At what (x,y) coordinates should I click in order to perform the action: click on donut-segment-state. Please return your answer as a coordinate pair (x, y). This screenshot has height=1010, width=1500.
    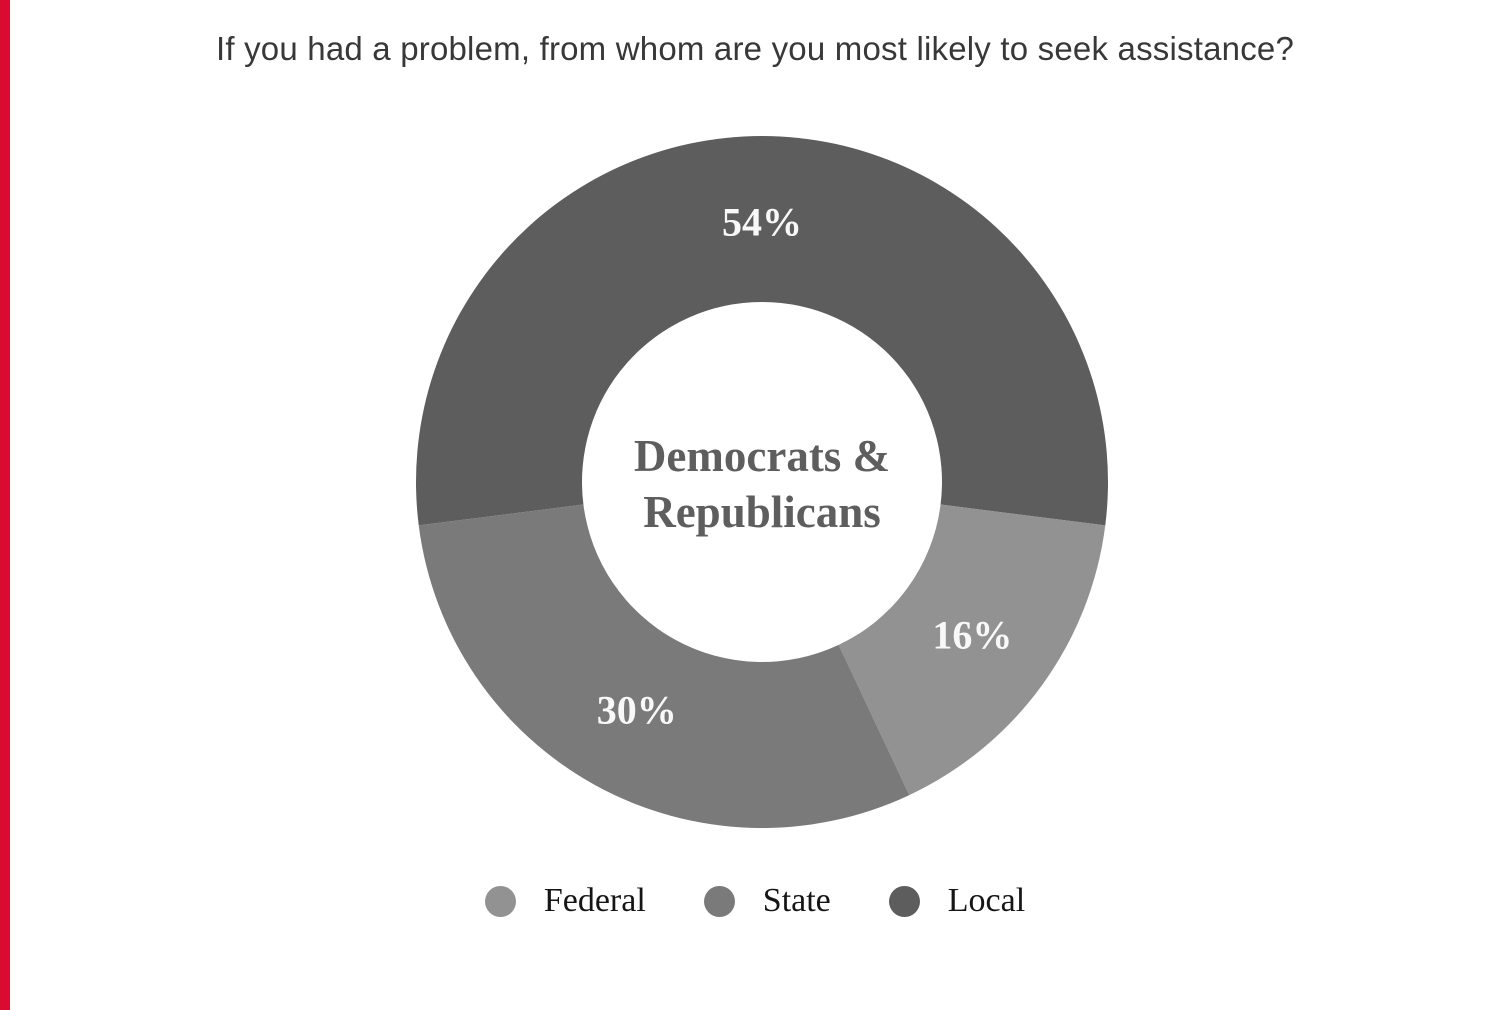
    Looking at the image, I should click on (664, 666).